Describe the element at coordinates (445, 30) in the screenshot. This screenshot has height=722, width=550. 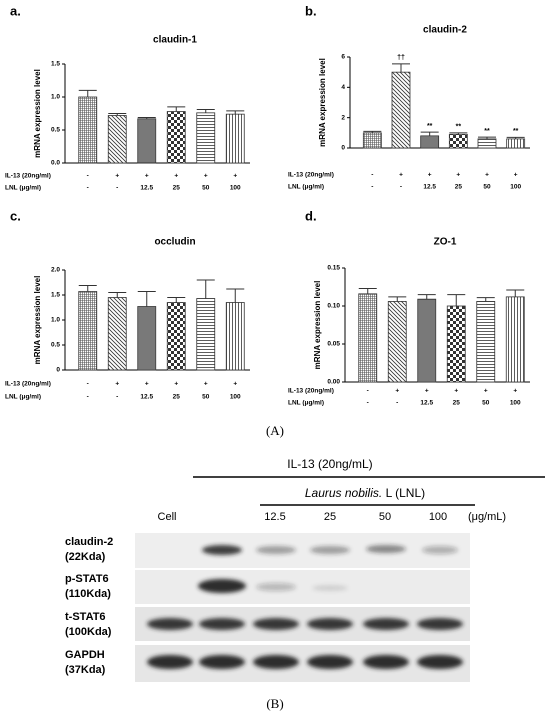
I see `chart-title: claudin-2` at that location.